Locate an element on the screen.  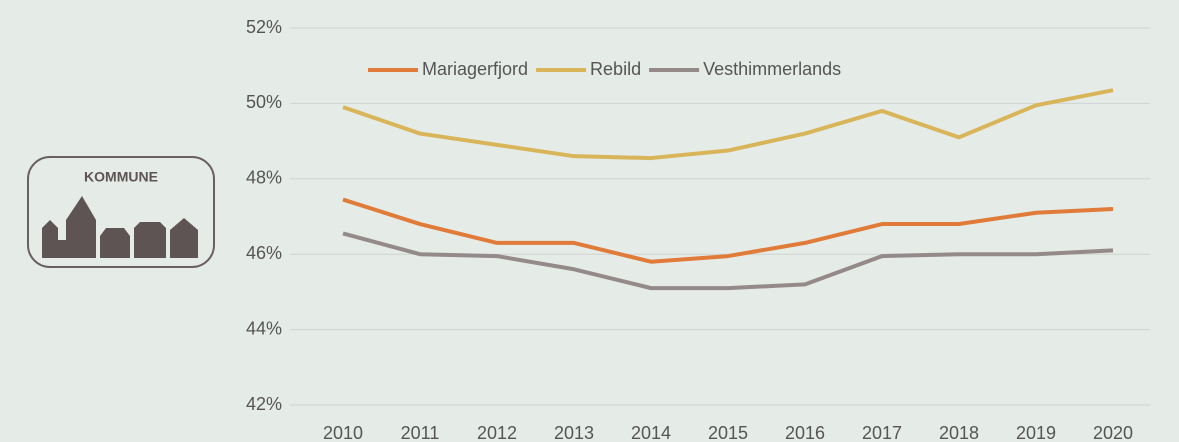
x-tick-label: 2012 is located at coordinates (497, 432).